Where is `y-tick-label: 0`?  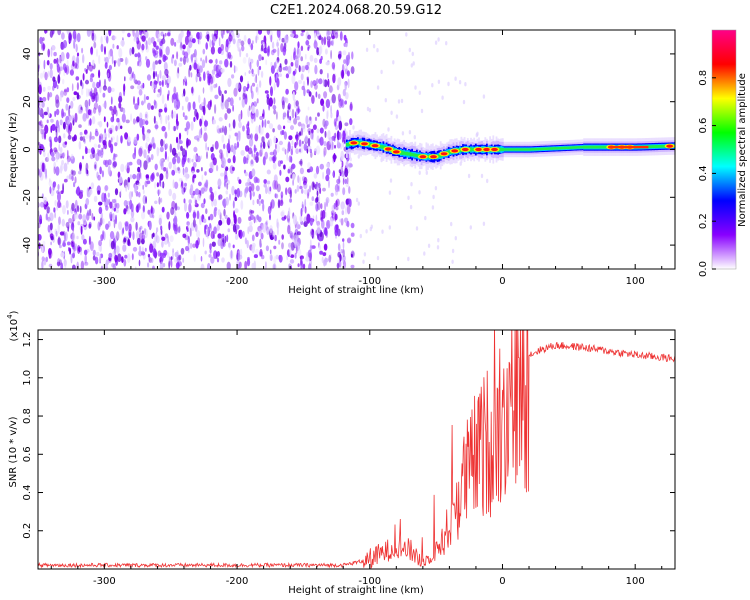 y-tick-label: 0 is located at coordinates (27, 149).